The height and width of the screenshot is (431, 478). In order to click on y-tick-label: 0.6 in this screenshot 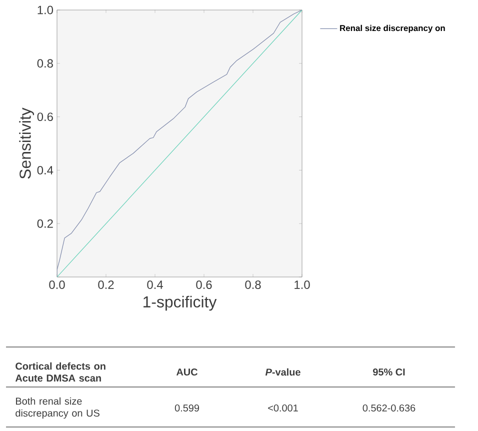, I will do `click(45, 117)`.